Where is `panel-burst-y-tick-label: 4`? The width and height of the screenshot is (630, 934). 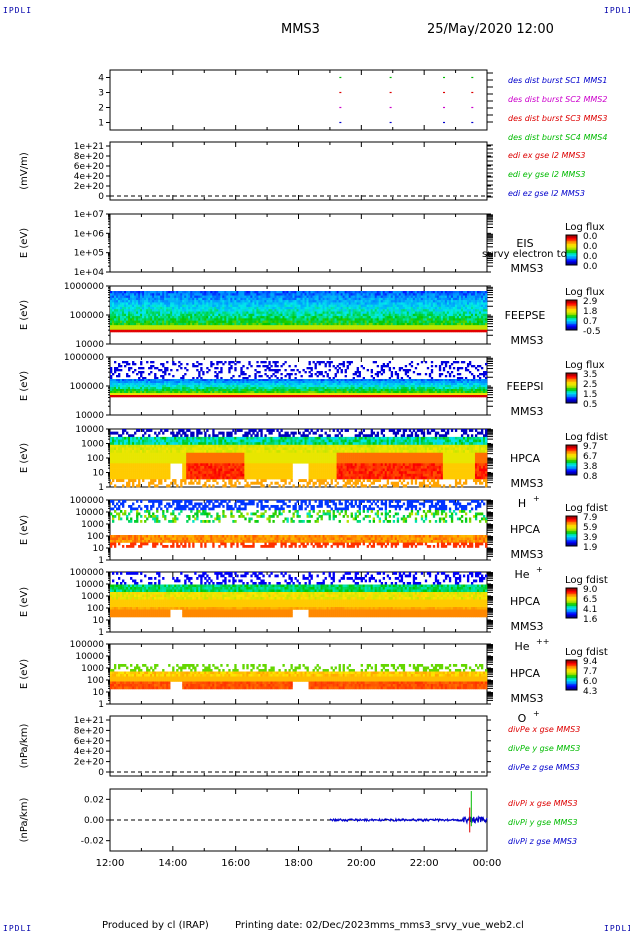 panel-burst-y-tick-label: 4 is located at coordinates (101, 79).